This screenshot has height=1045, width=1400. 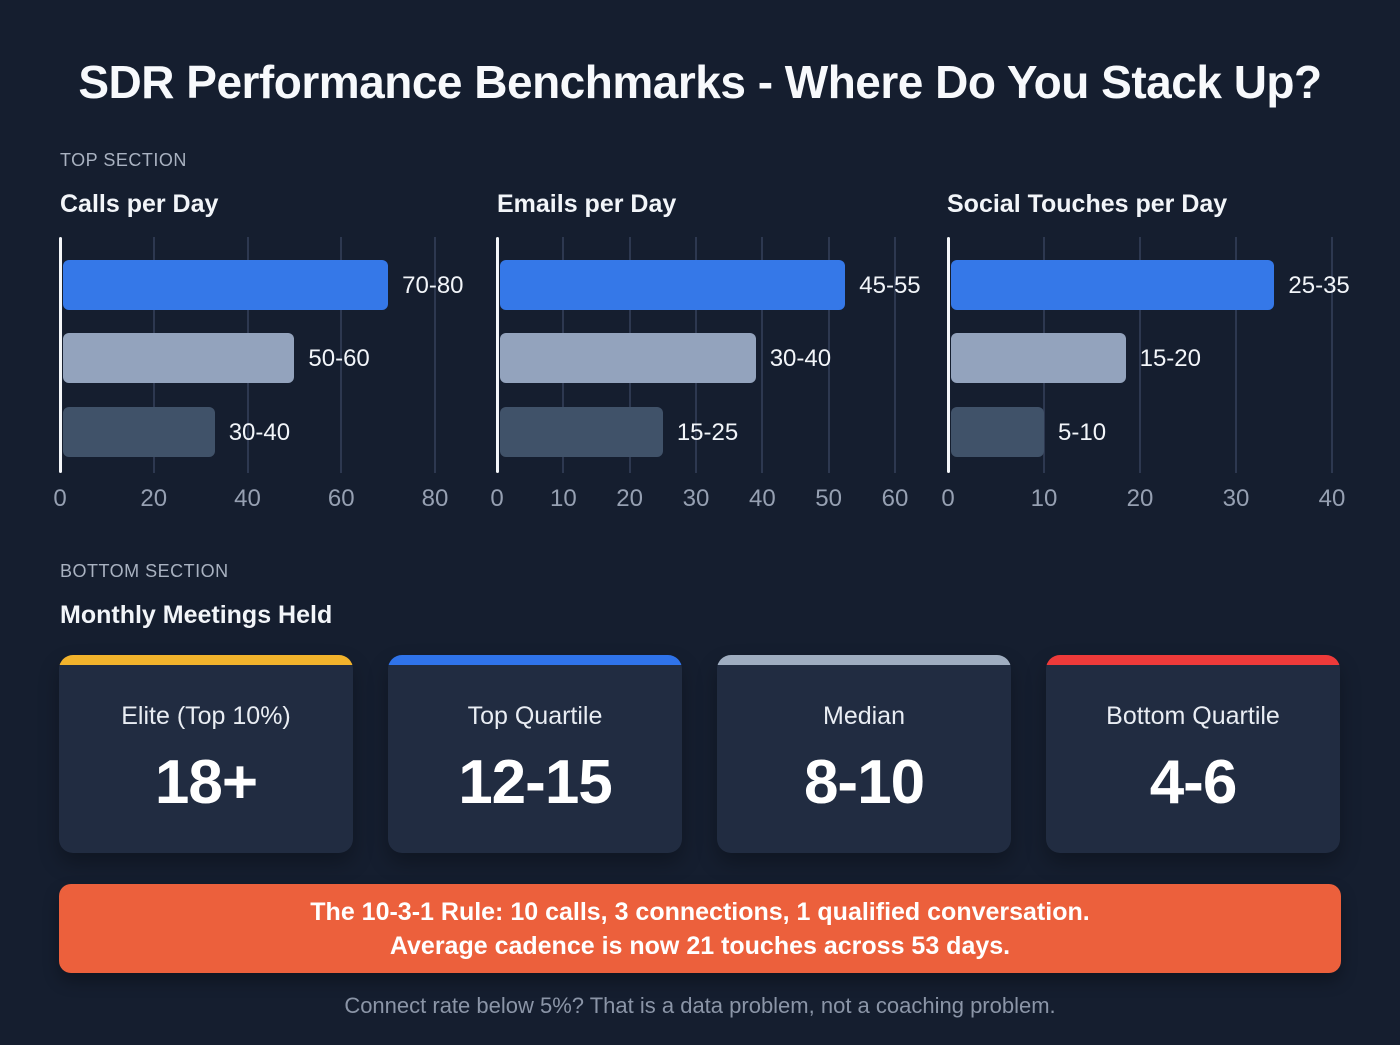 What do you see at coordinates (1145, 374) in the screenshot?
I see `chart-plot-area: 0 10 20 30 40 25-35 15-20 5-10` at bounding box center [1145, 374].